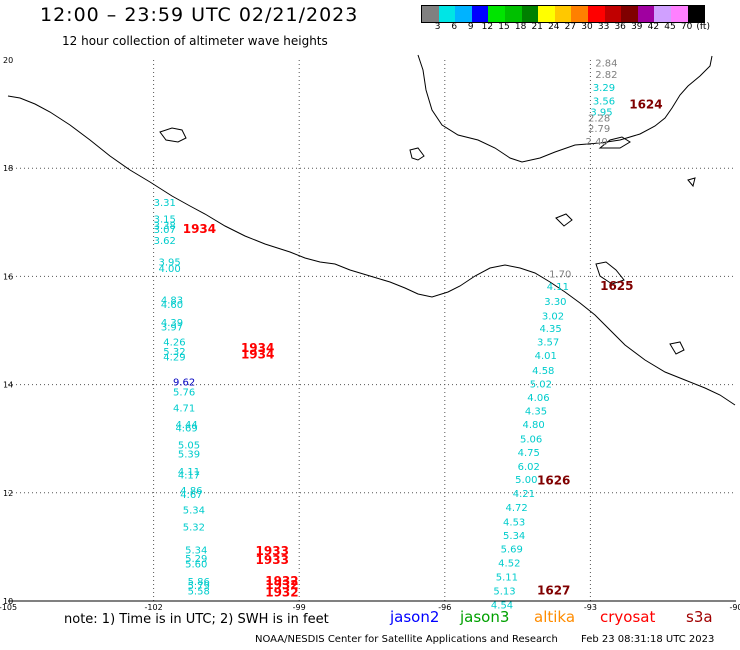  What do you see at coordinates (281, 593) in the screenshot?
I see `track-time-label: 1932` at bounding box center [281, 593].